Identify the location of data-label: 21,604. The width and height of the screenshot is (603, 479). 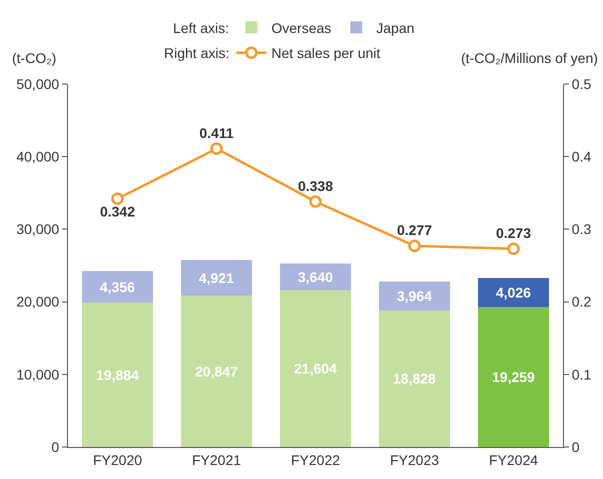
(316, 368).